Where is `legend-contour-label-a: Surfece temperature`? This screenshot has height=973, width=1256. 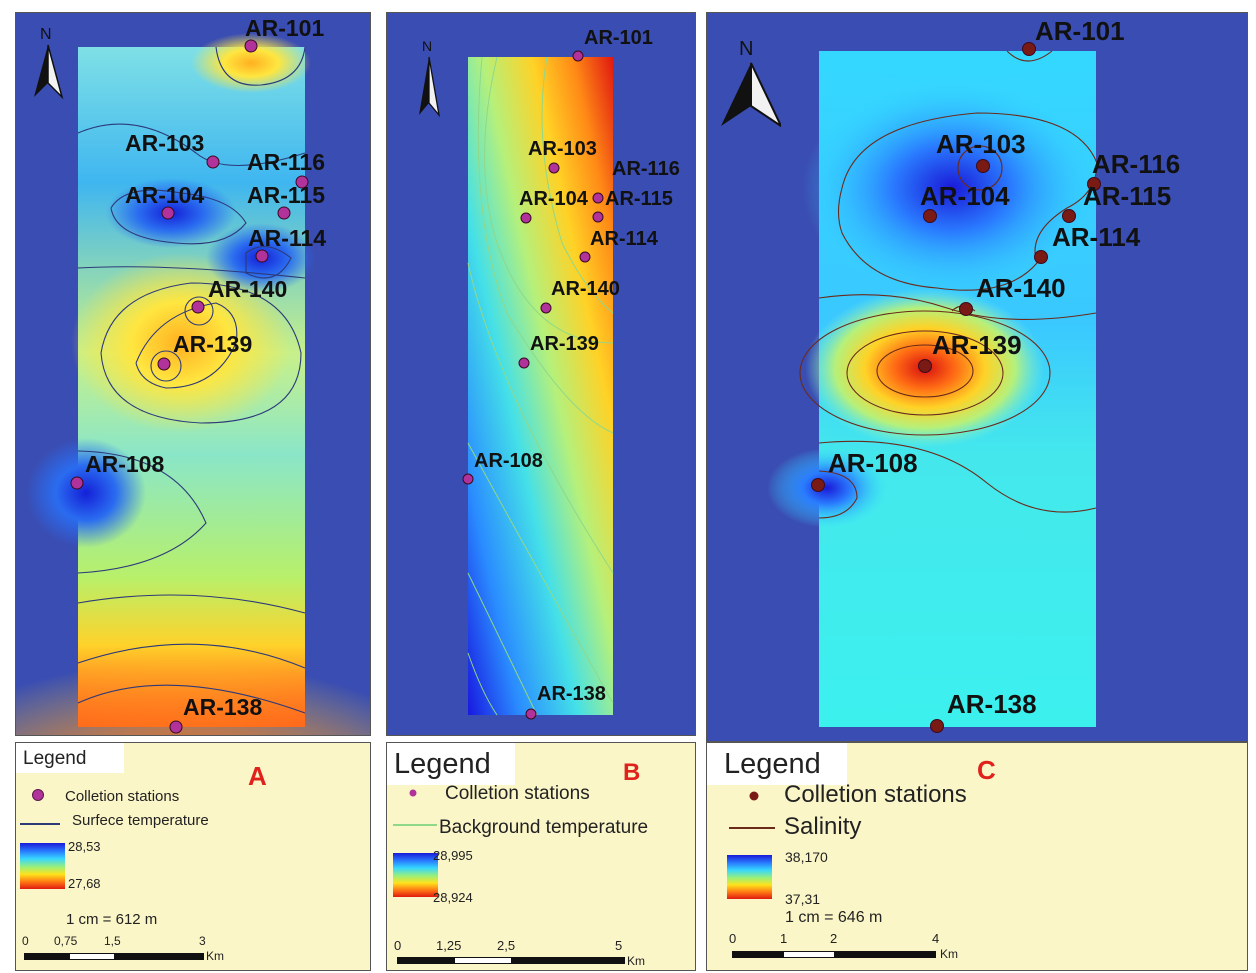 legend-contour-label-a: Surfece temperature is located at coordinates (140, 820).